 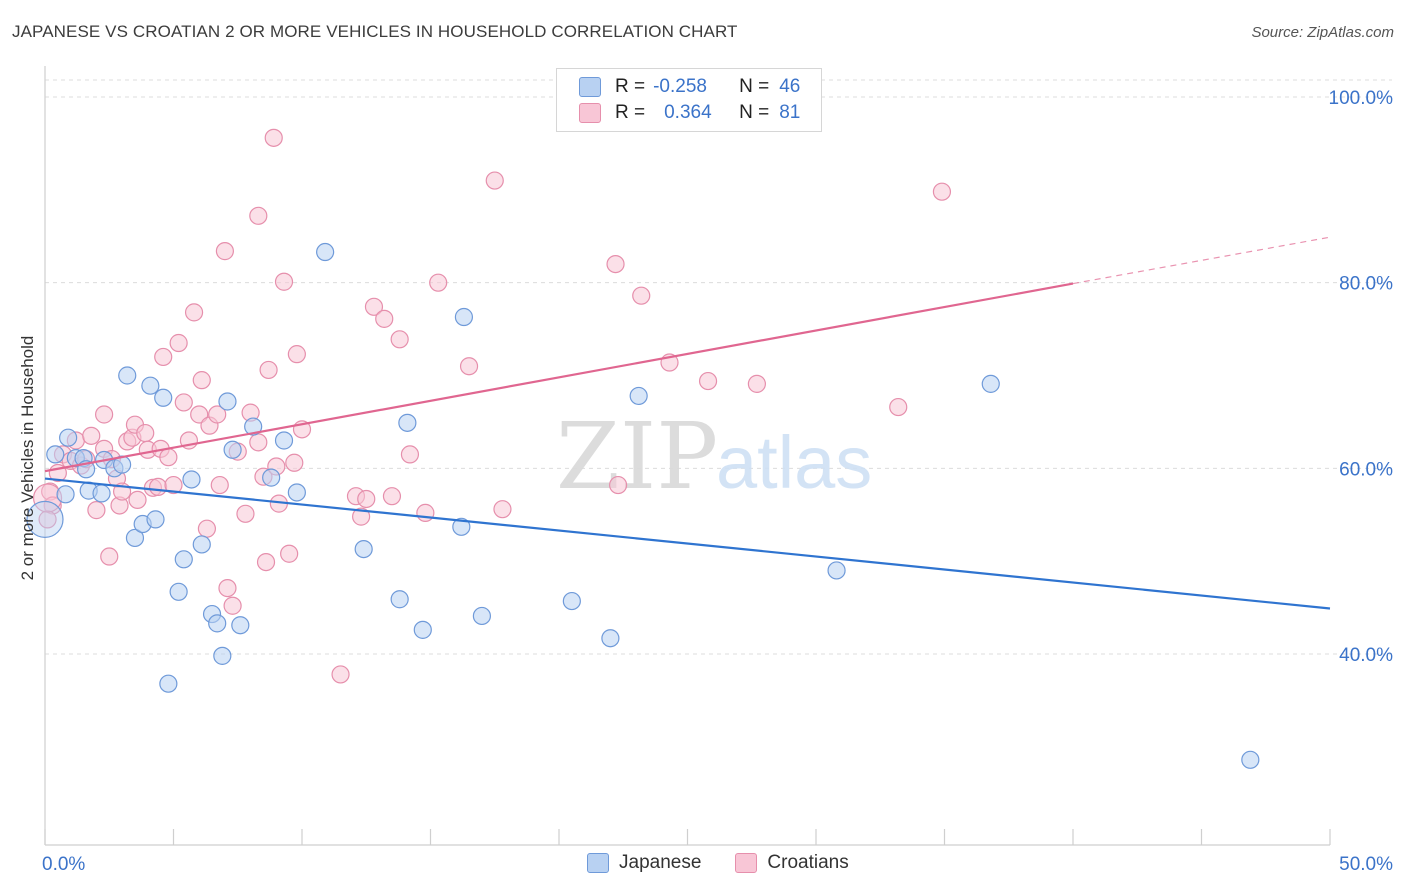 What do you see at coordinates (808, 862) in the screenshot?
I see `legend-label-croatians: Croatians` at bounding box center [808, 862].